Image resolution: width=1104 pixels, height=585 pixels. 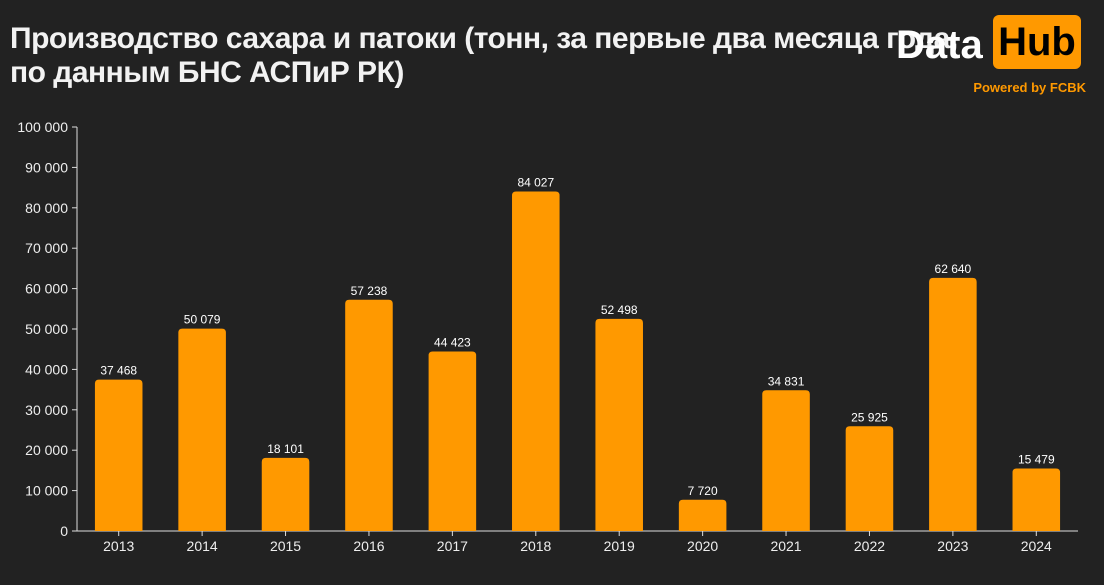 What do you see at coordinates (369, 415) in the screenshot?
I see `bar-2016` at bounding box center [369, 415].